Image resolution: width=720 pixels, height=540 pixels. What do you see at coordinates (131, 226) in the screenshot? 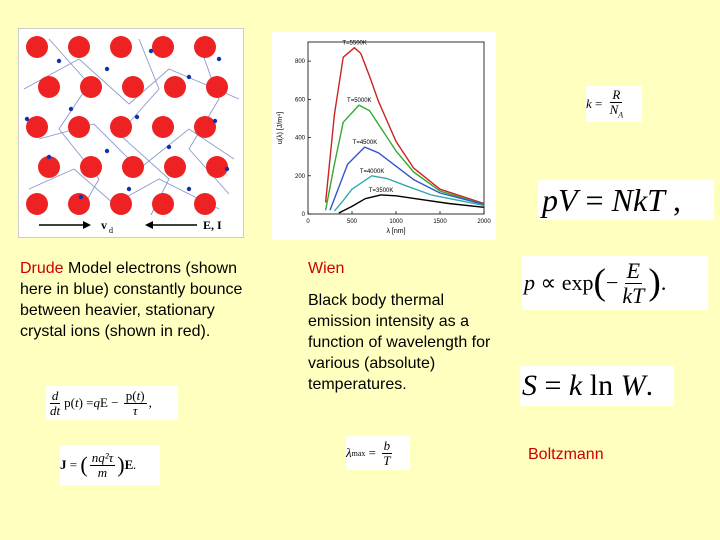
I see `arrow-bar` at bounding box center [131, 226].